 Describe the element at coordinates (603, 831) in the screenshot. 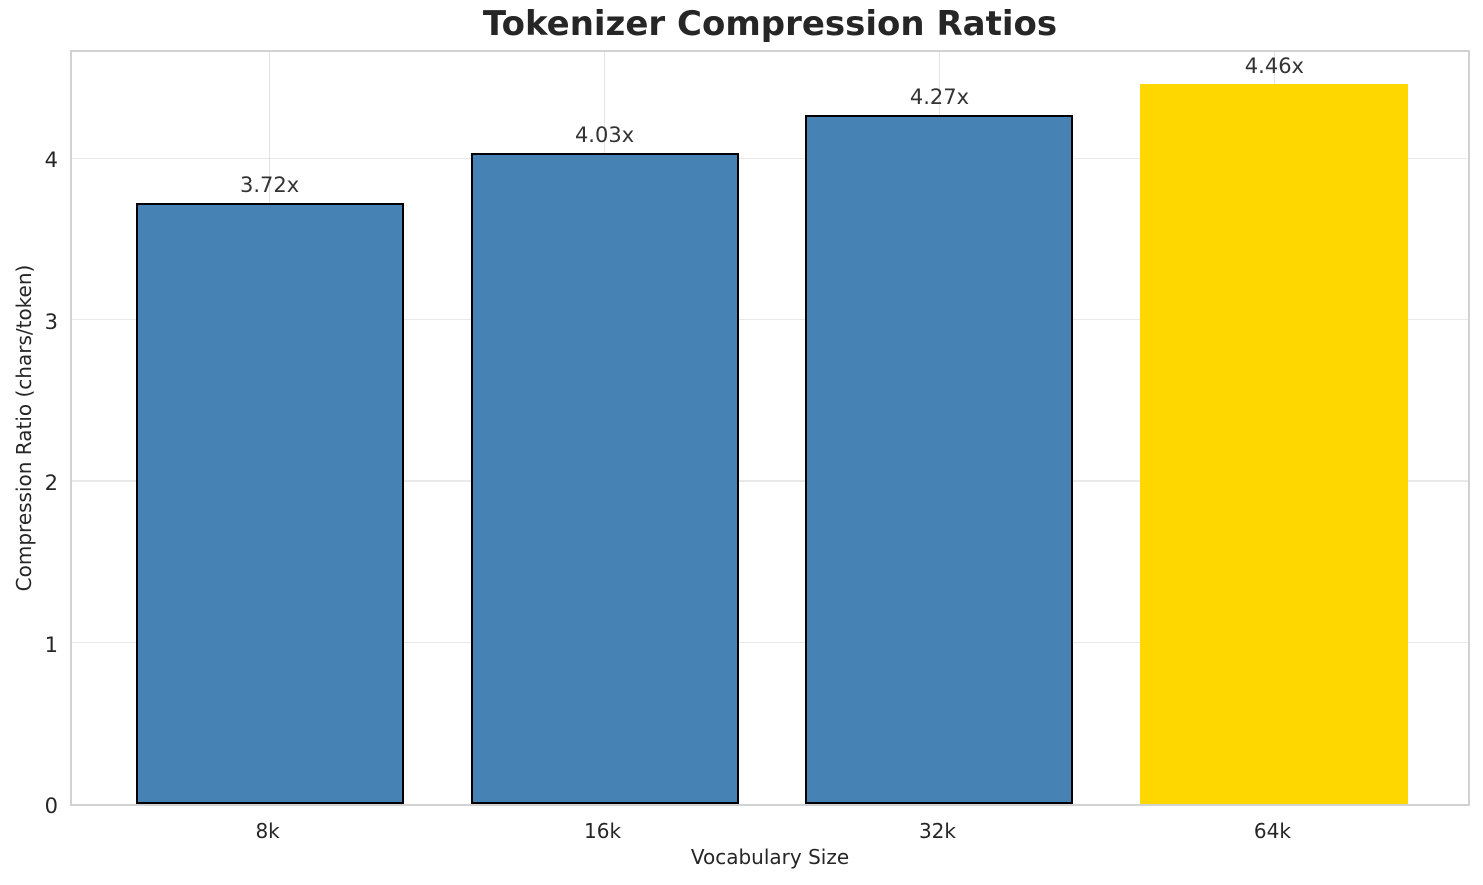

I see `x-tick-label-16k: 16k` at that location.